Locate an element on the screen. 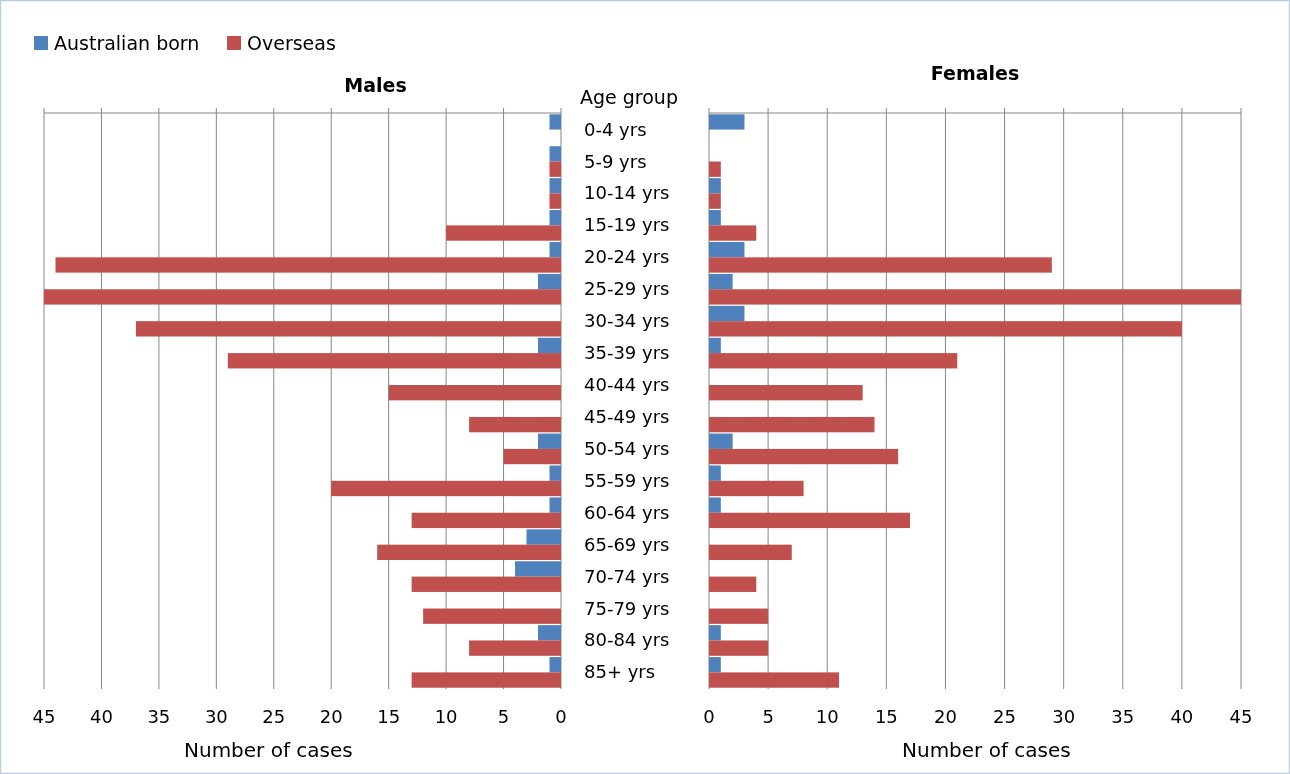 Image resolution: width=1290 pixels, height=774 pixels. y-tick-label: 60-64 yrs is located at coordinates (627, 512).